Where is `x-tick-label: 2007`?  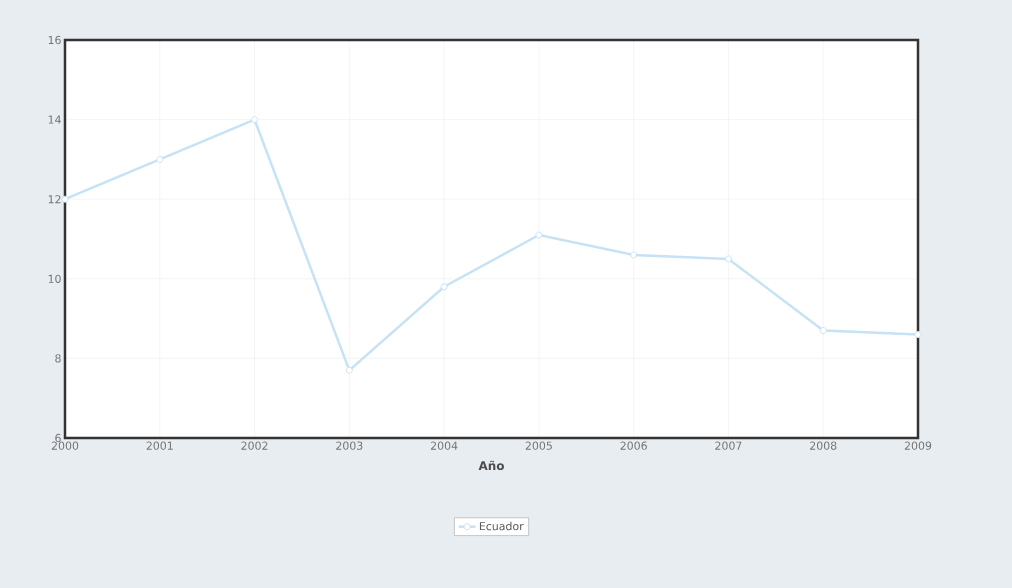 x-tick-label: 2007 is located at coordinates (728, 445).